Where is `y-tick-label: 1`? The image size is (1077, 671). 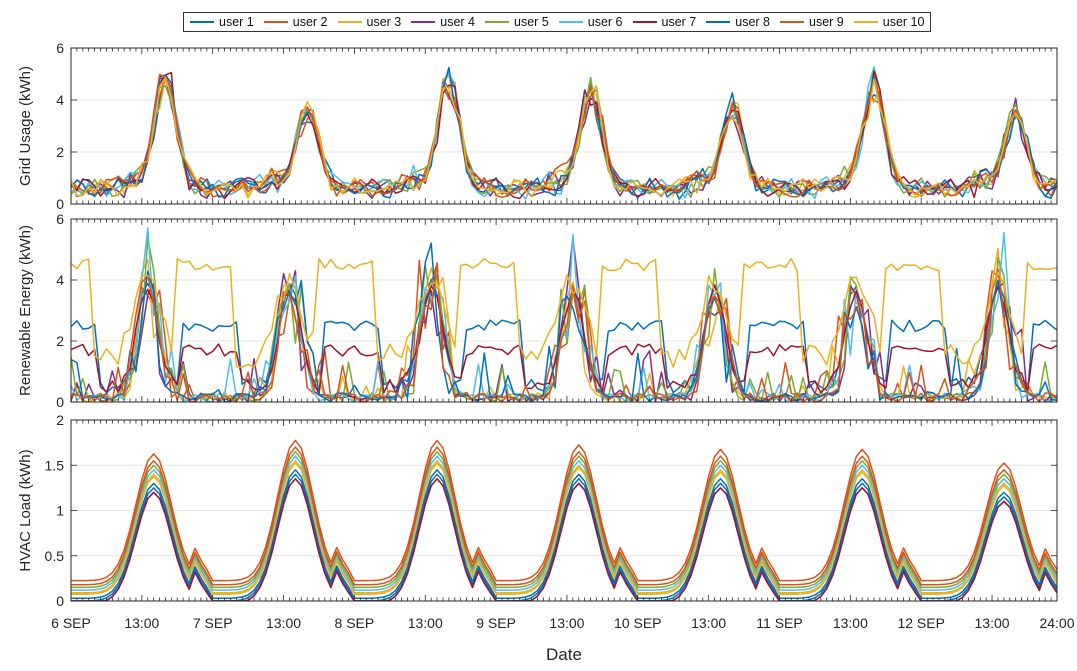
y-tick-label: 1 is located at coordinates (60, 511).